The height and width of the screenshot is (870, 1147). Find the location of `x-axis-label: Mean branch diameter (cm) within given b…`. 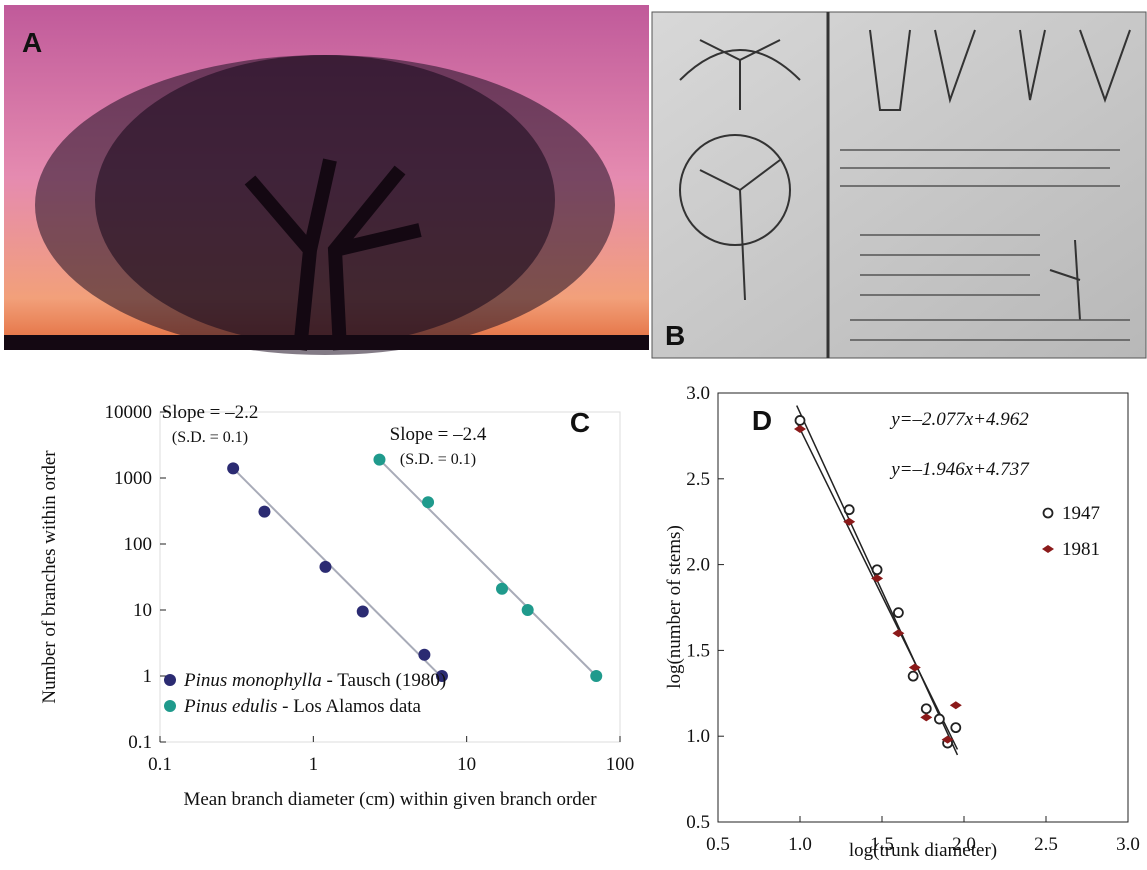

x-axis-label: Mean branch diameter (cm) within given b… is located at coordinates (390, 799).